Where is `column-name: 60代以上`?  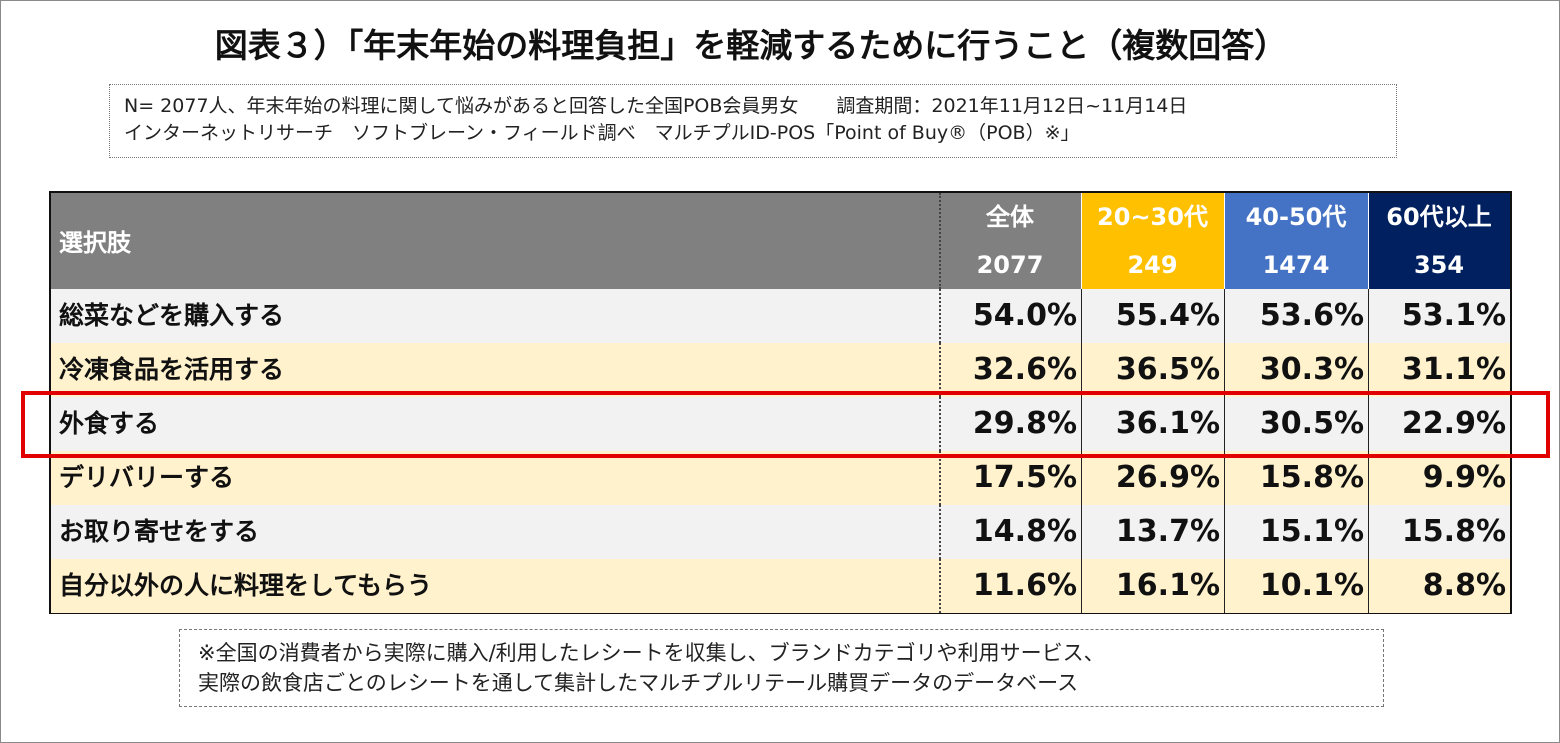
column-name: 60代以上 is located at coordinates (1439, 217).